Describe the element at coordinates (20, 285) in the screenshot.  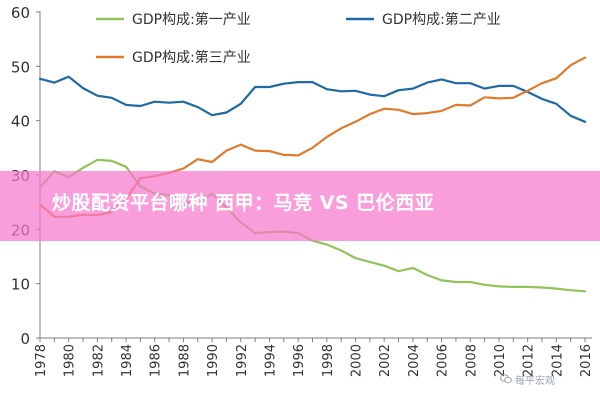
I see `y-tick-label: 10` at that location.